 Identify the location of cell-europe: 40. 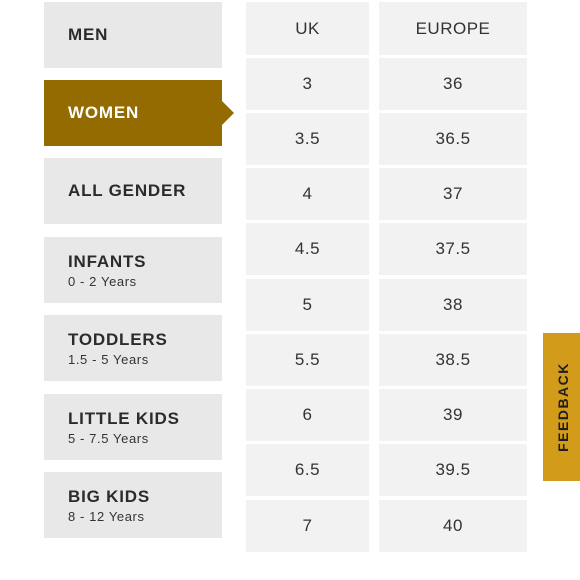
(453, 526).